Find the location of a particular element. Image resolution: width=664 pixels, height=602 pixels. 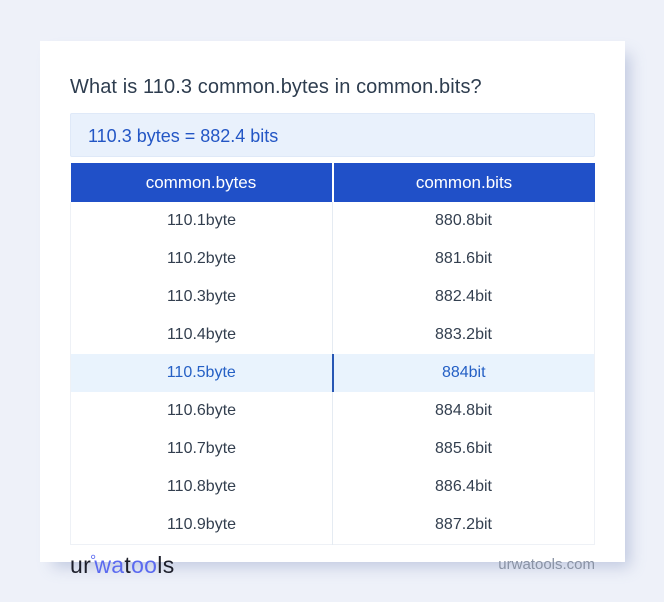

bits-cell: 887.2bit is located at coordinates (463, 524).